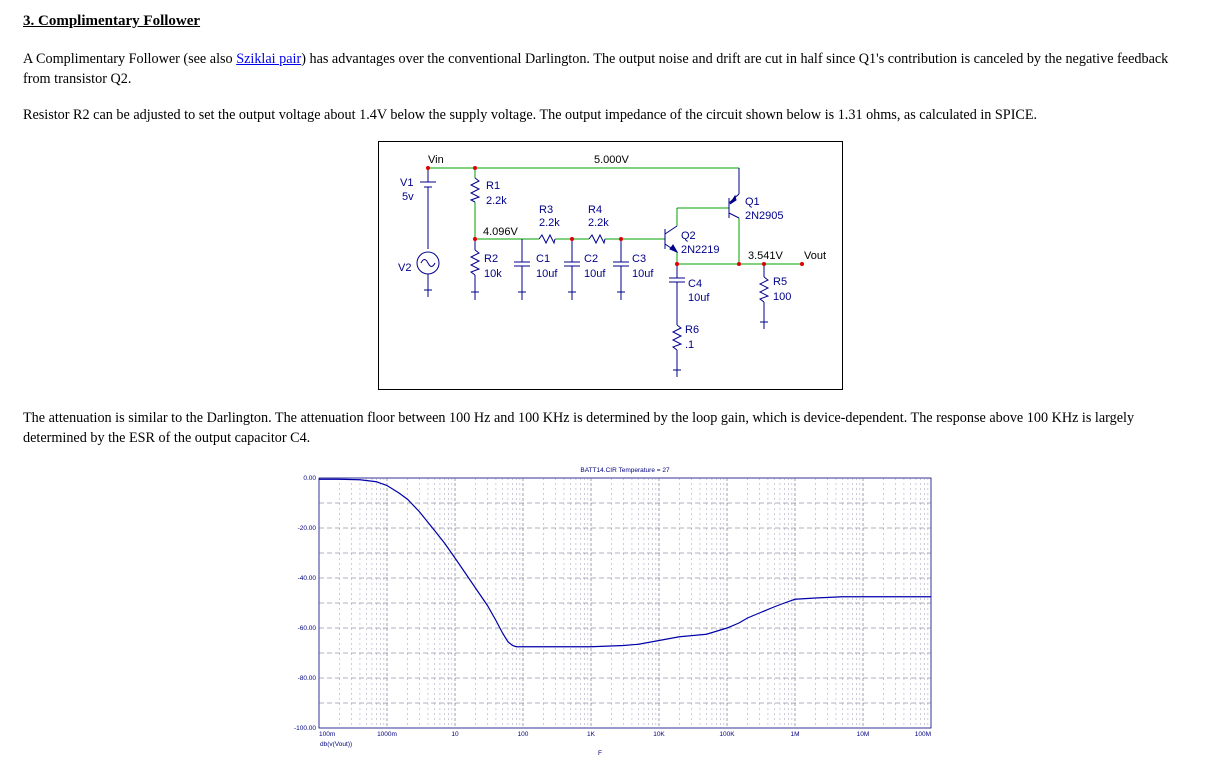 The width and height of the screenshot is (1212, 775). I want to click on y-tick-label: -80.00, so click(307, 678).